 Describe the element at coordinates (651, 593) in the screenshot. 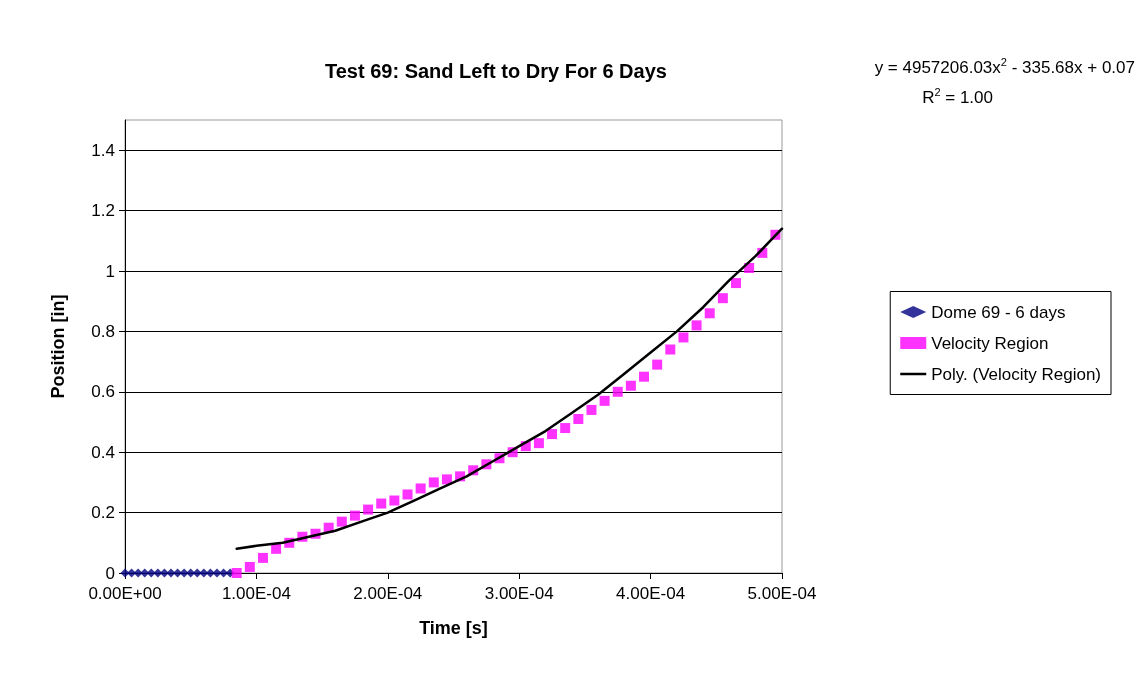

I see `x-tick-label: 4.00E-04` at that location.